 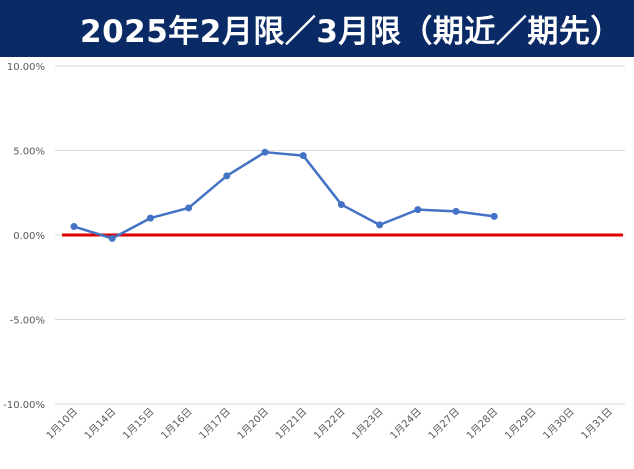 I want to click on y-tick-label: -10.00%, so click(x=24, y=405).